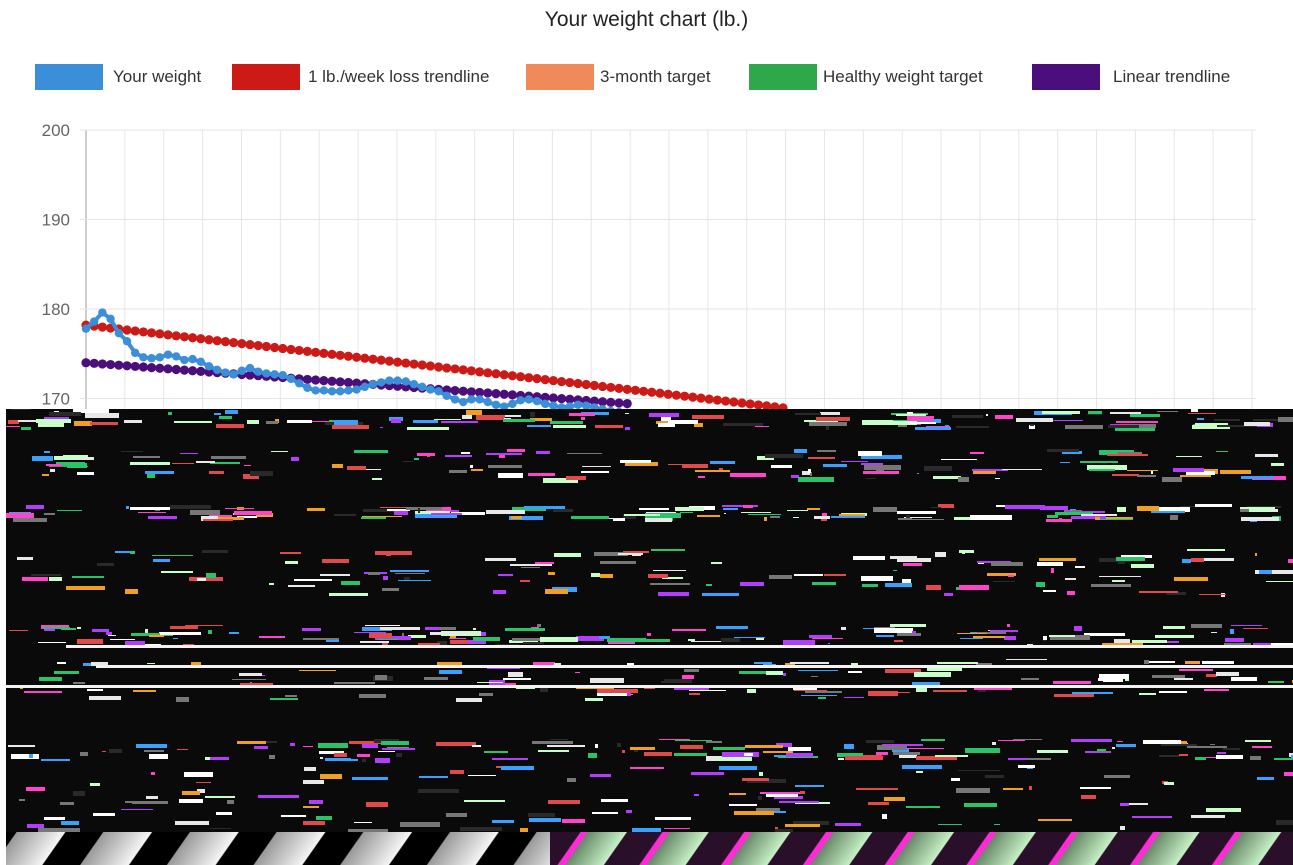  What do you see at coordinates (866, 77) in the screenshot?
I see `legend-item-healthy-weight-target: Healthy weight target` at bounding box center [866, 77].